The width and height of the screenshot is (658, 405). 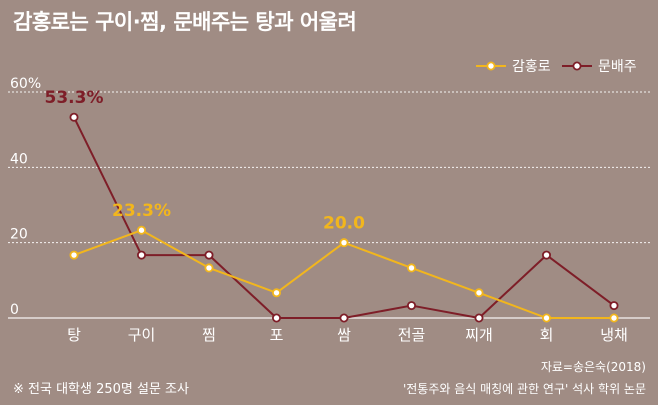 I want to click on legend-label: 감홍로, so click(x=531, y=67).